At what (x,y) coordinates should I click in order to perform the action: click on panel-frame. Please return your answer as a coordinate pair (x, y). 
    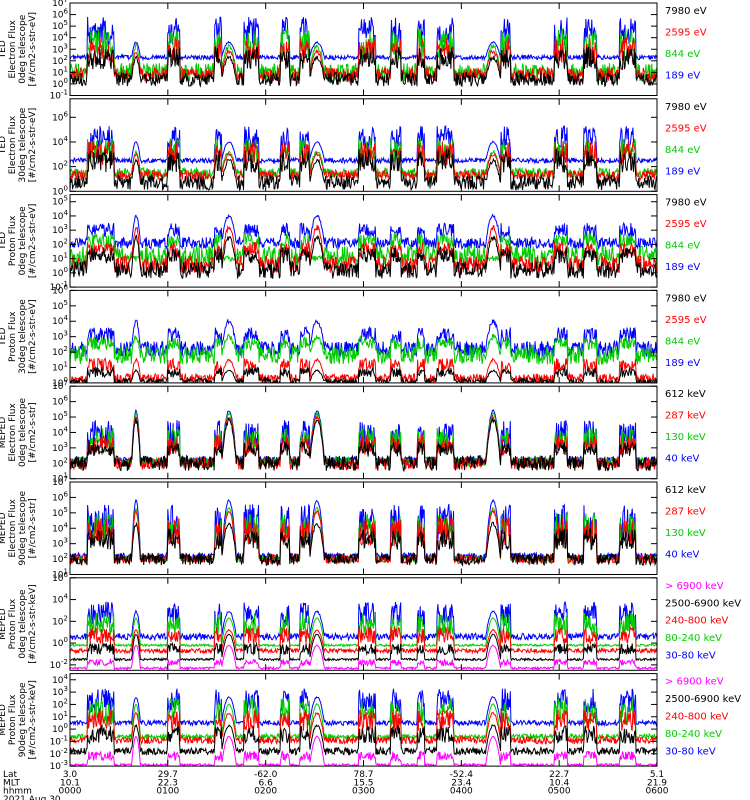
    Looking at the image, I should click on (363, 336).